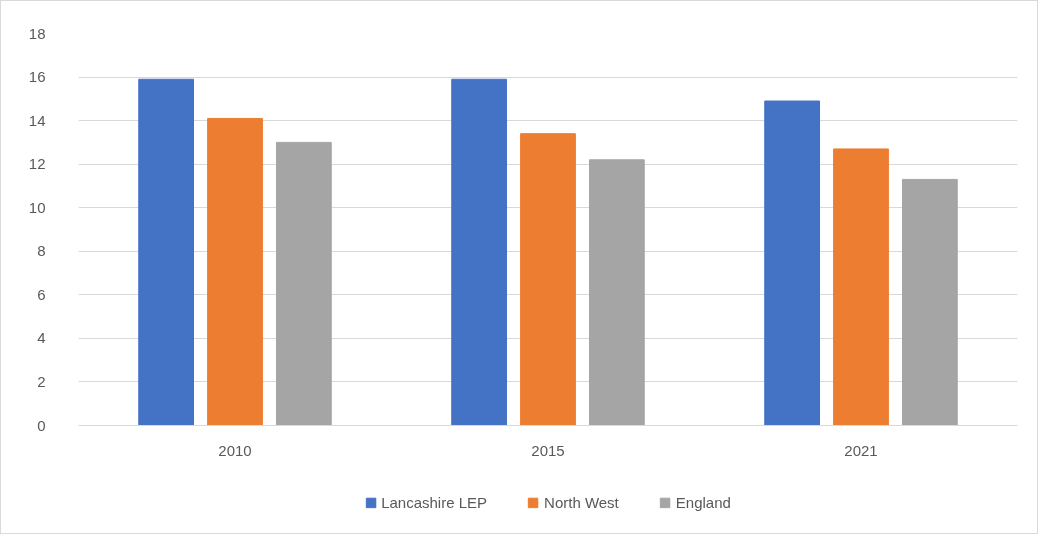 The height and width of the screenshot is (536, 1039). Describe the element at coordinates (703, 502) in the screenshot. I see `legend-label: England` at that location.